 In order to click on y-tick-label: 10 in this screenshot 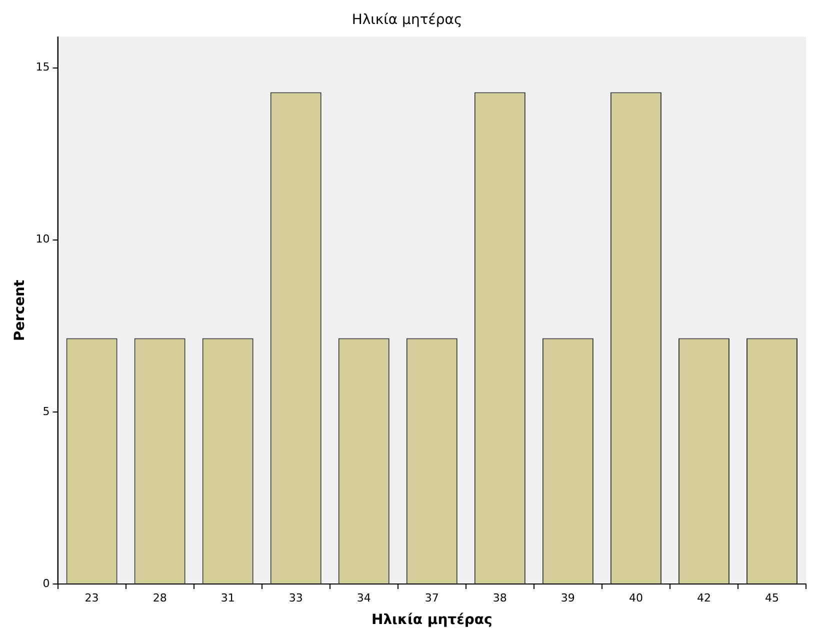, I will do `click(43, 239)`.